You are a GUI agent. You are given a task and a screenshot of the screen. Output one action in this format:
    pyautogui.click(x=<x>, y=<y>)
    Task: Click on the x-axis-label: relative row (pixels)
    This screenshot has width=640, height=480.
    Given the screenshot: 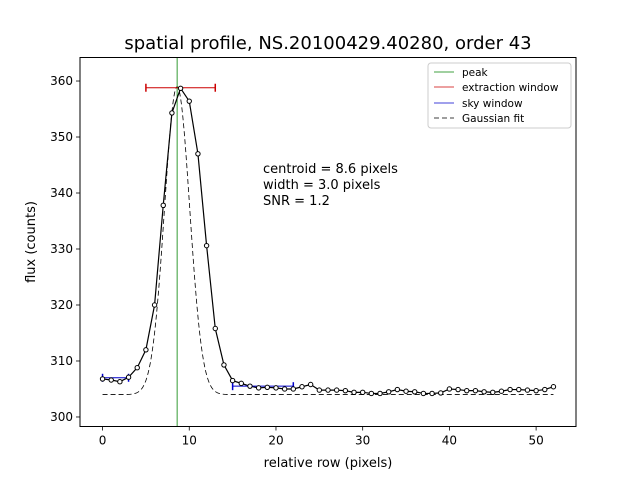 What is the action you would take?
    pyautogui.click(x=328, y=463)
    